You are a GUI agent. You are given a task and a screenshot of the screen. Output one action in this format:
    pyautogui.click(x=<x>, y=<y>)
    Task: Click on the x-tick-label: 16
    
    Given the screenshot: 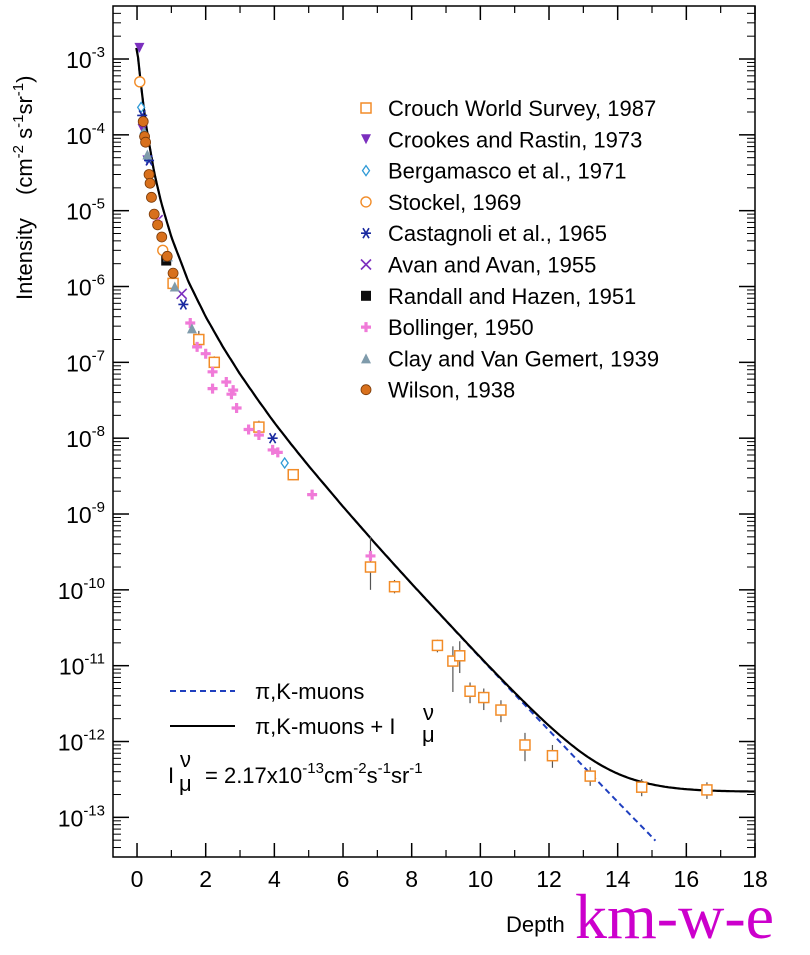 What is the action you would take?
    pyautogui.click(x=687, y=879)
    